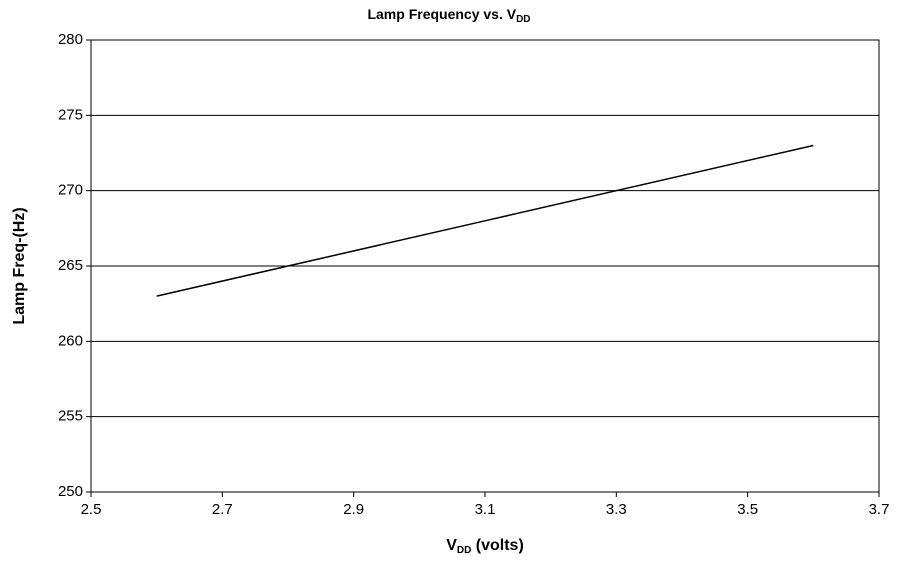 The width and height of the screenshot is (898, 565). What do you see at coordinates (91, 509) in the screenshot?
I see `x-tick-label: 2.5` at bounding box center [91, 509].